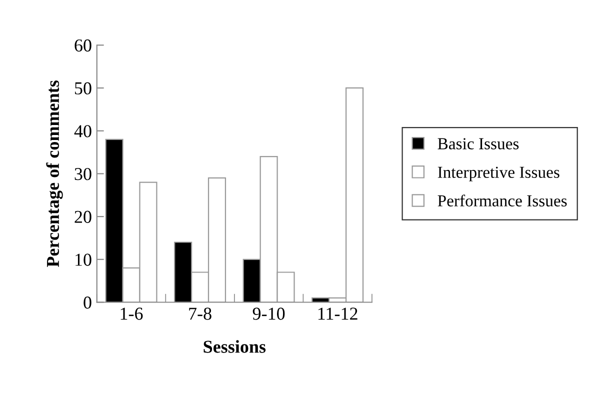 This screenshot has height=403, width=598. What do you see at coordinates (235, 346) in the screenshot?
I see `x-axis-title: Sessions` at bounding box center [235, 346].